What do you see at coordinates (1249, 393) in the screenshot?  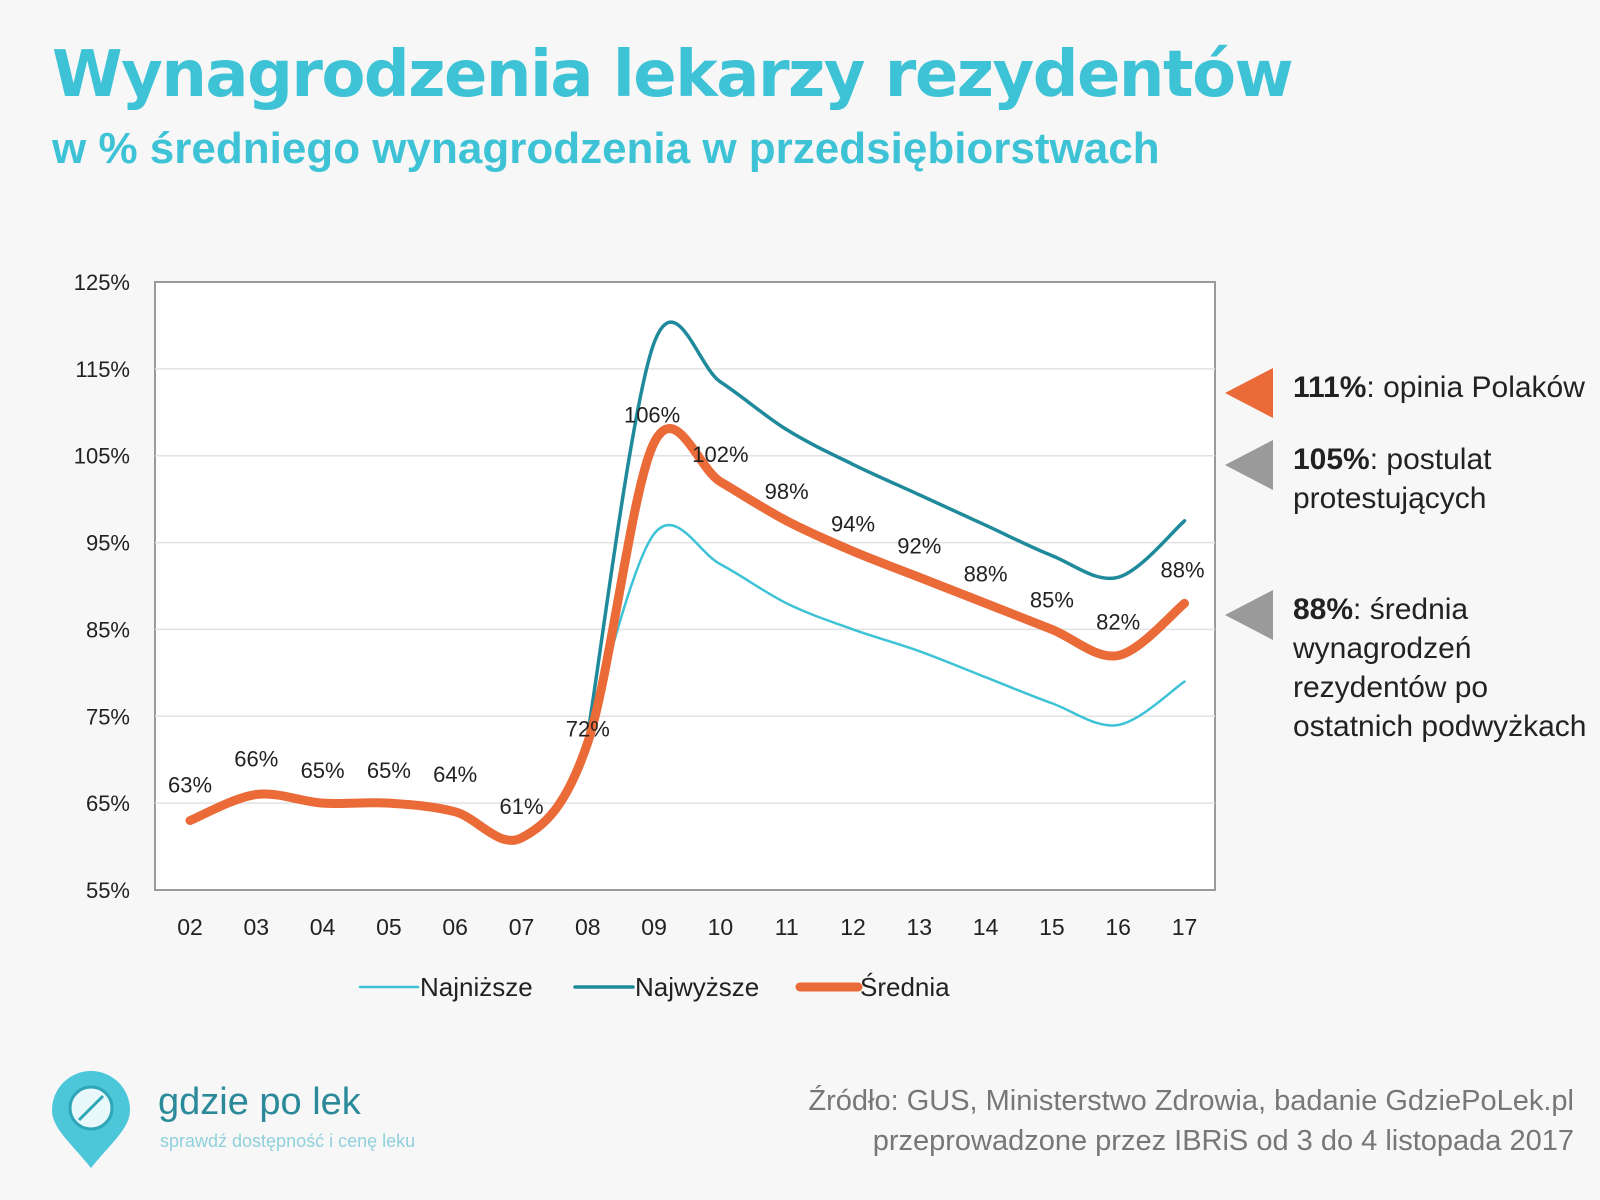 I see `callout-arrow-orange` at bounding box center [1249, 393].